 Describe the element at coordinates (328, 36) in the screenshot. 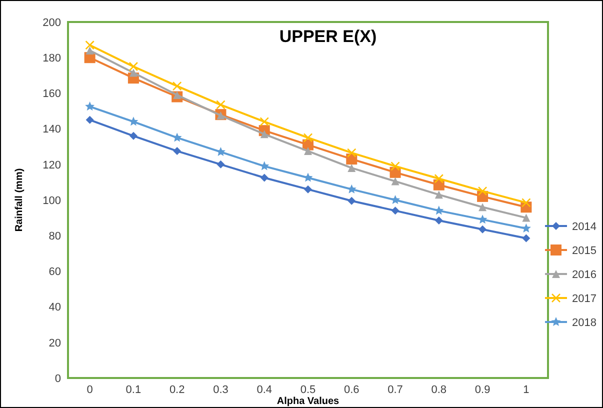

I see `chart-title: UPPER E(X)` at that location.